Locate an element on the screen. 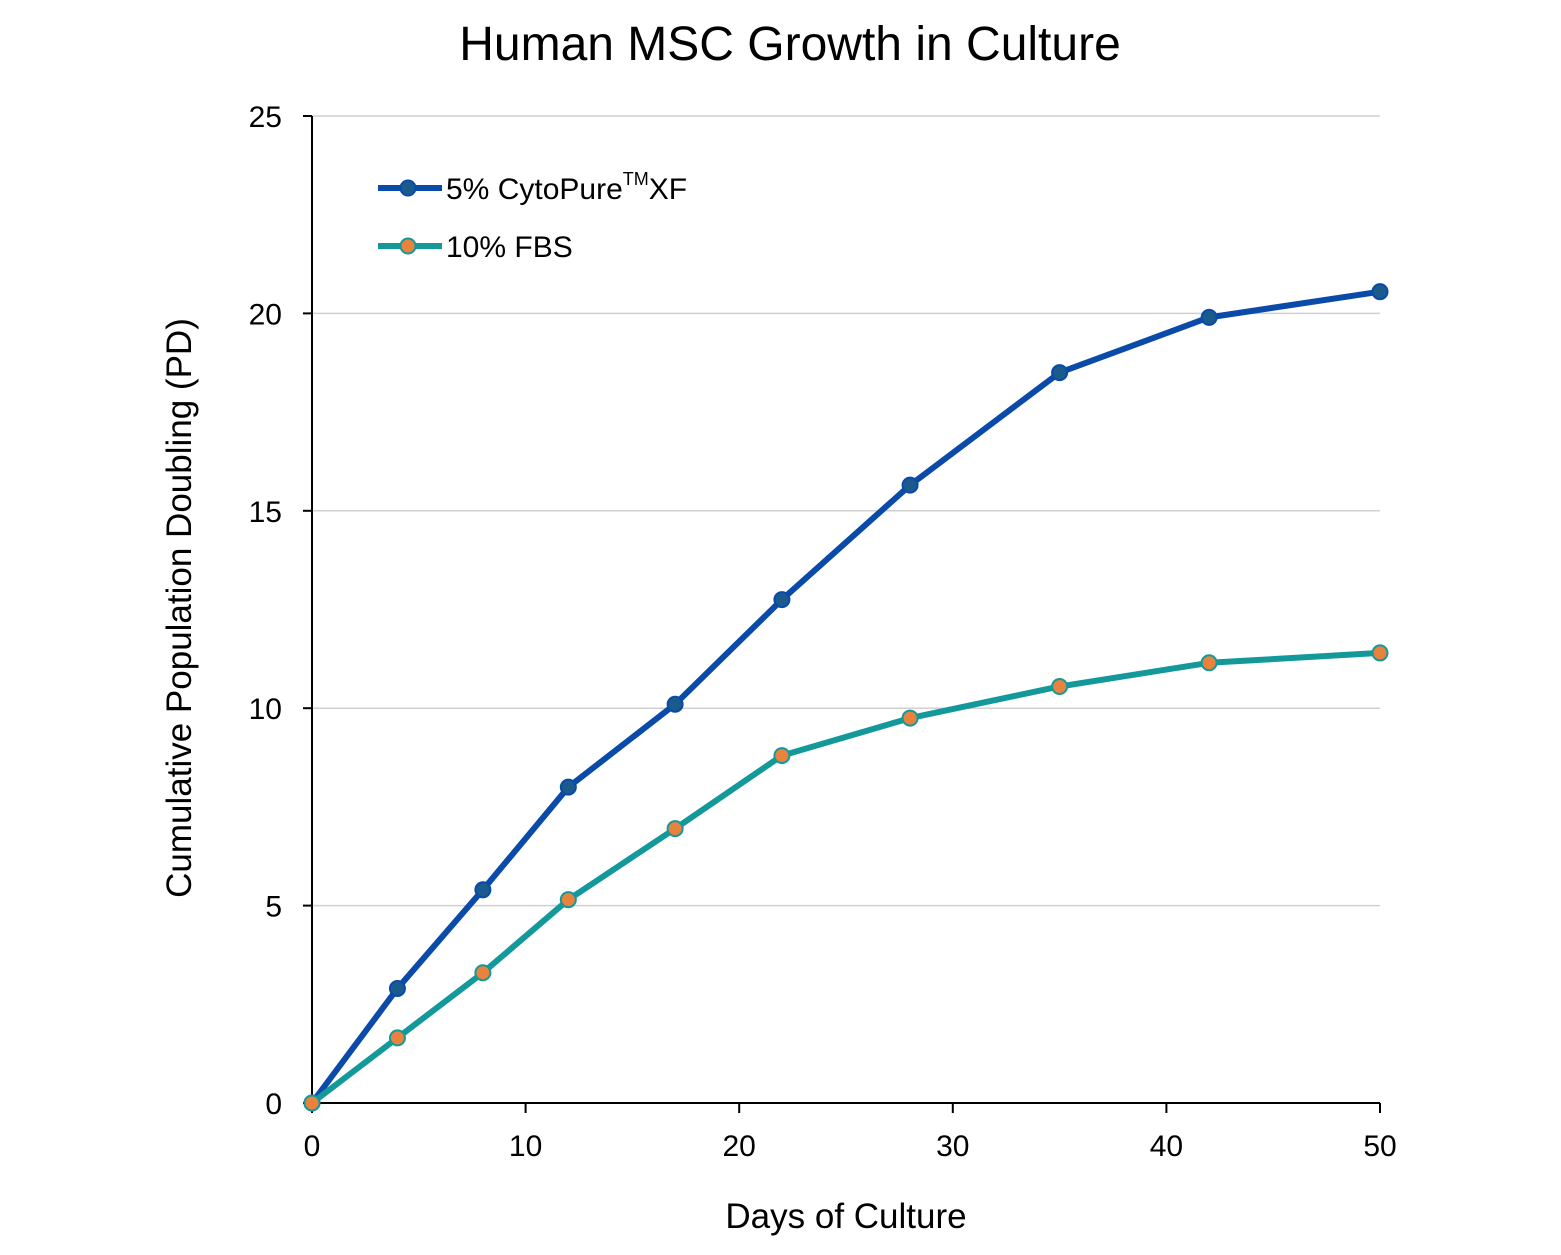  legend-label-series-2: 10% FBS is located at coordinates (509, 247).